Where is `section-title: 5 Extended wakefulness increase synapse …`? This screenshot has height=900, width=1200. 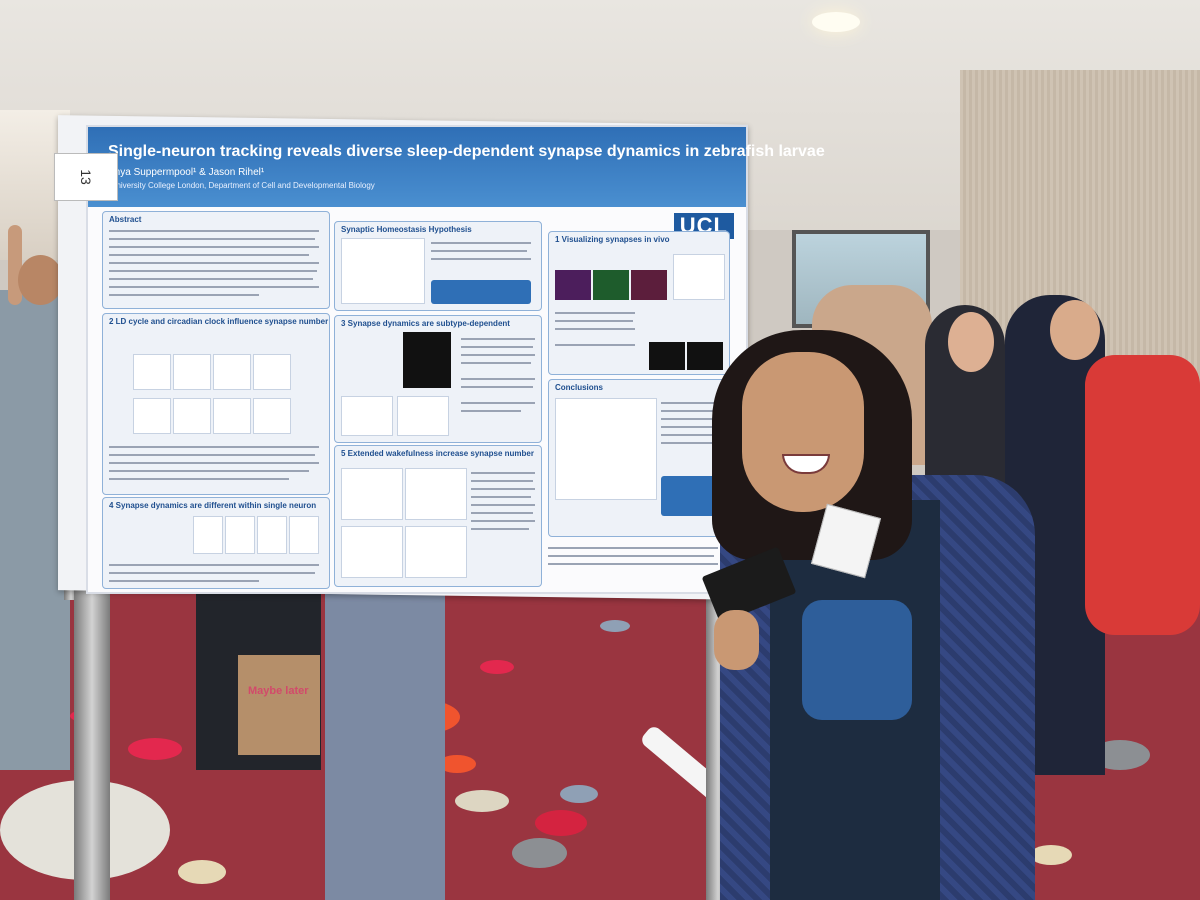
section-title: 5 Extended wakefulness increase synapse … is located at coordinates (437, 453).